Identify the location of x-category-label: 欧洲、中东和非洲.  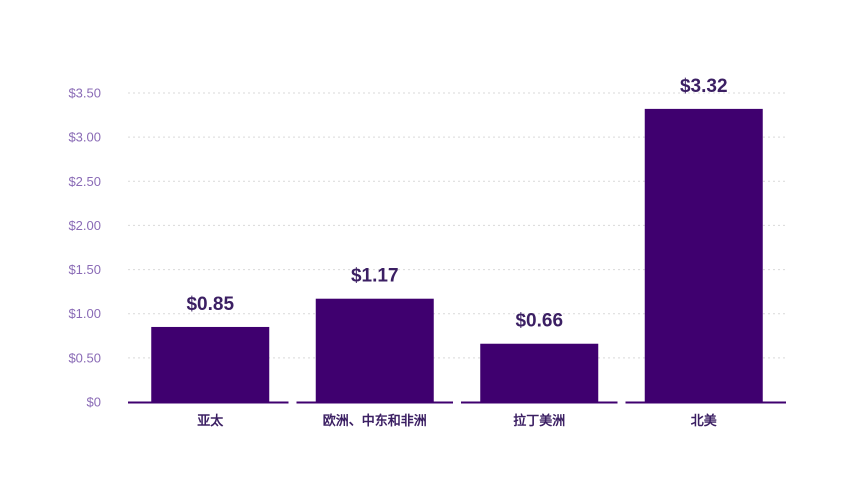
(375, 421).